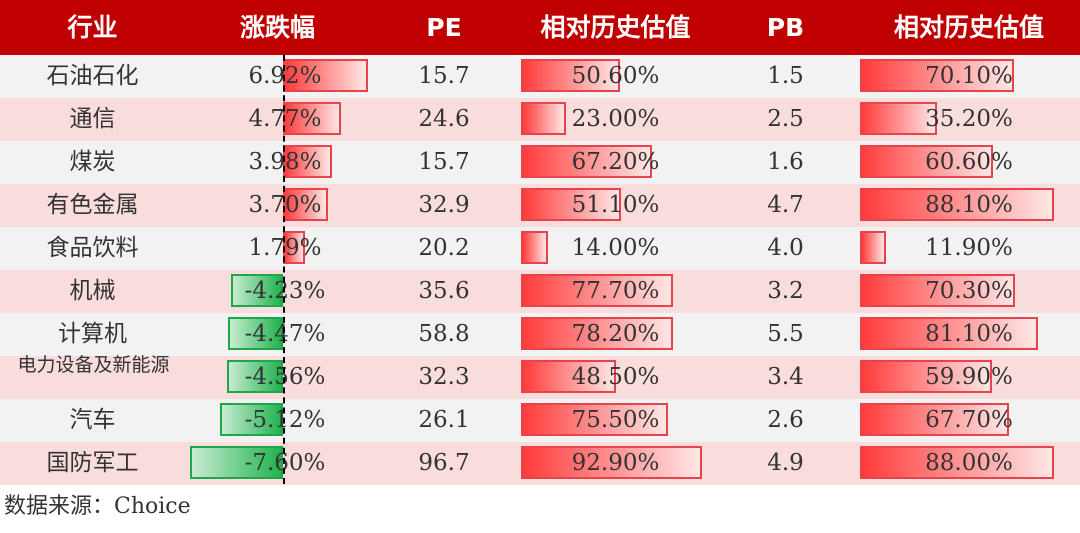 The width and height of the screenshot is (1080, 533). Describe the element at coordinates (785, 119) in the screenshot. I see `pb-value: 2.5` at that location.